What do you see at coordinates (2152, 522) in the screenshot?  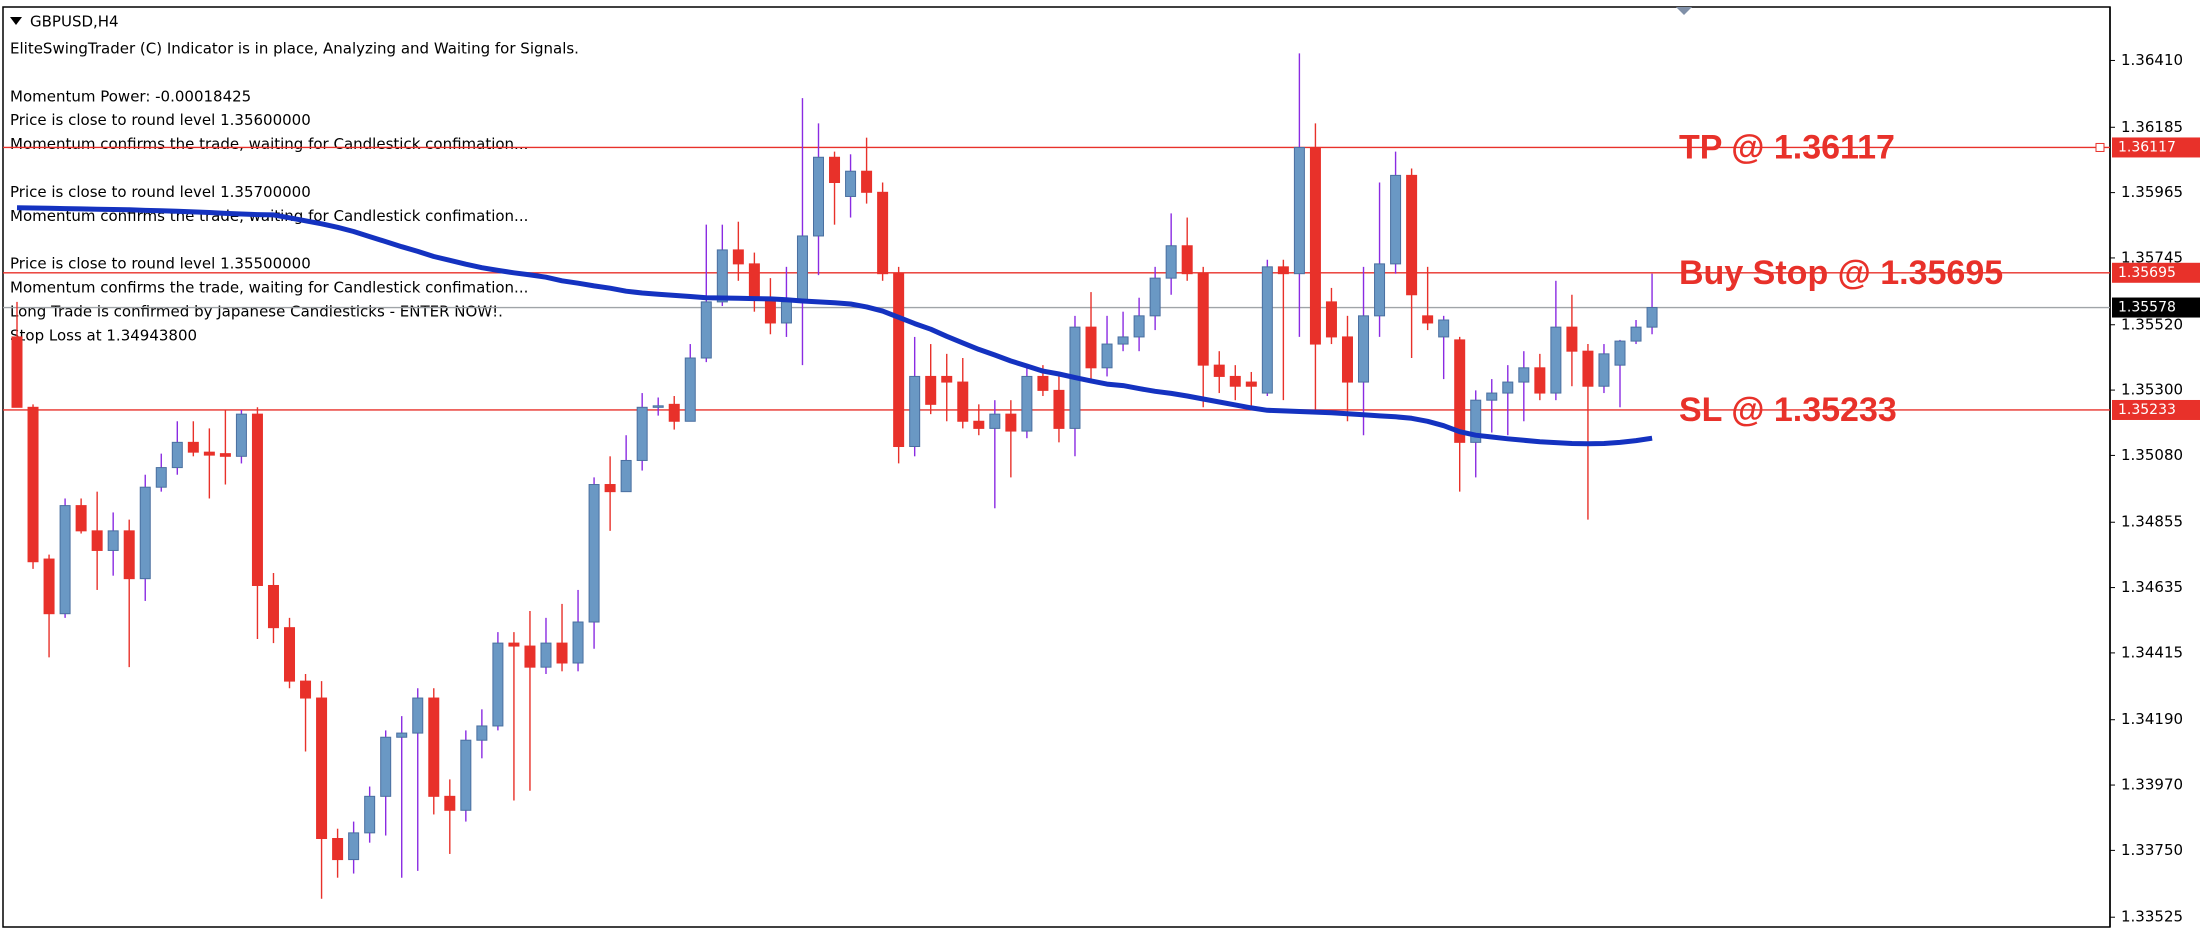 I see `y-tick-label: 1.34855` at bounding box center [2152, 522].